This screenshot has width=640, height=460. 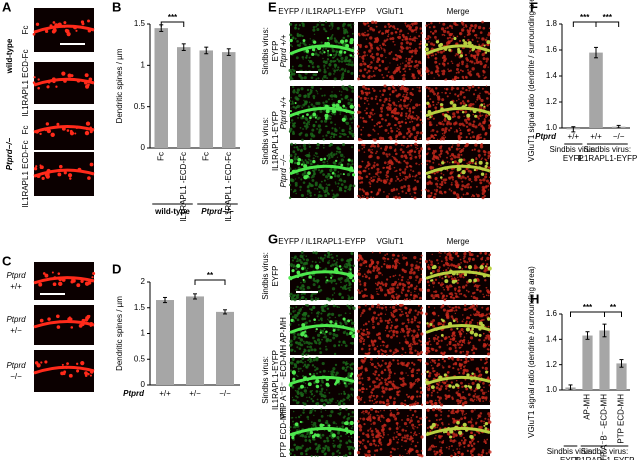 I want to click on genotype-label: Ptprd +/+, so click(x=283, y=50).